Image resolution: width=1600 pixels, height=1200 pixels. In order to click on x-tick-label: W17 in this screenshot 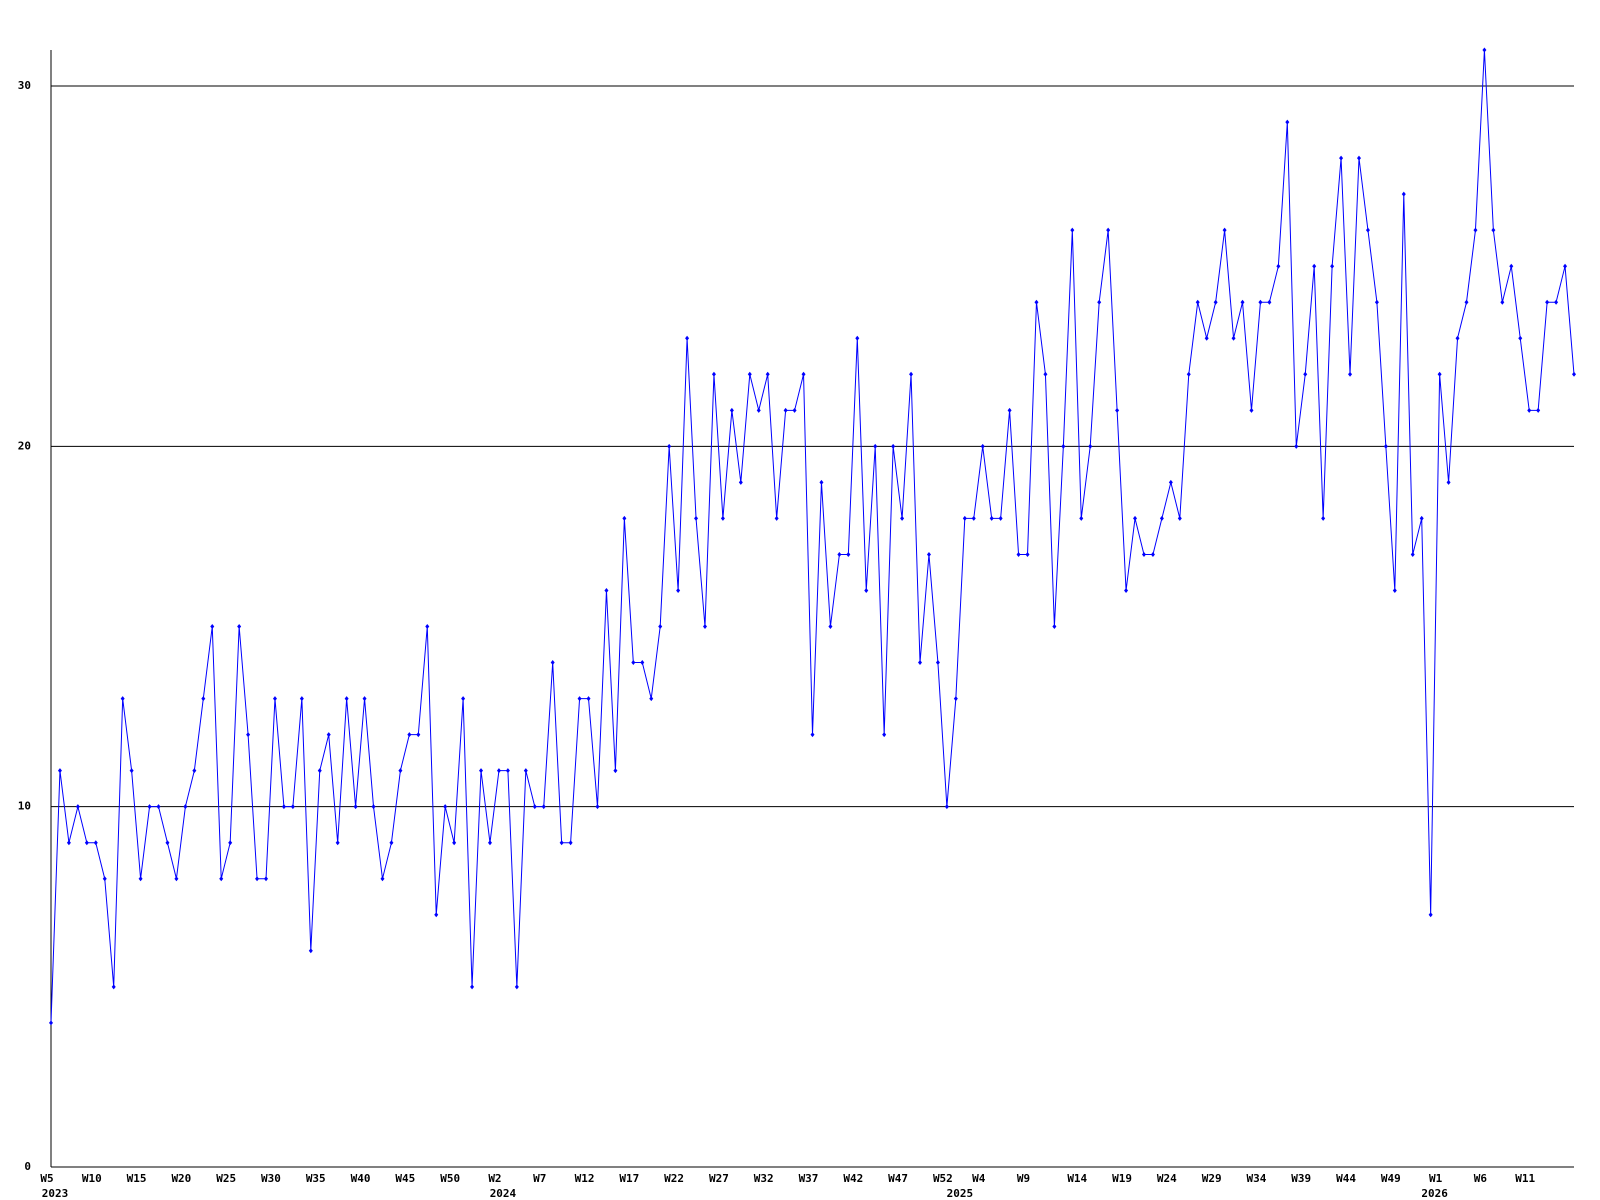, I will do `click(629, 1178)`.